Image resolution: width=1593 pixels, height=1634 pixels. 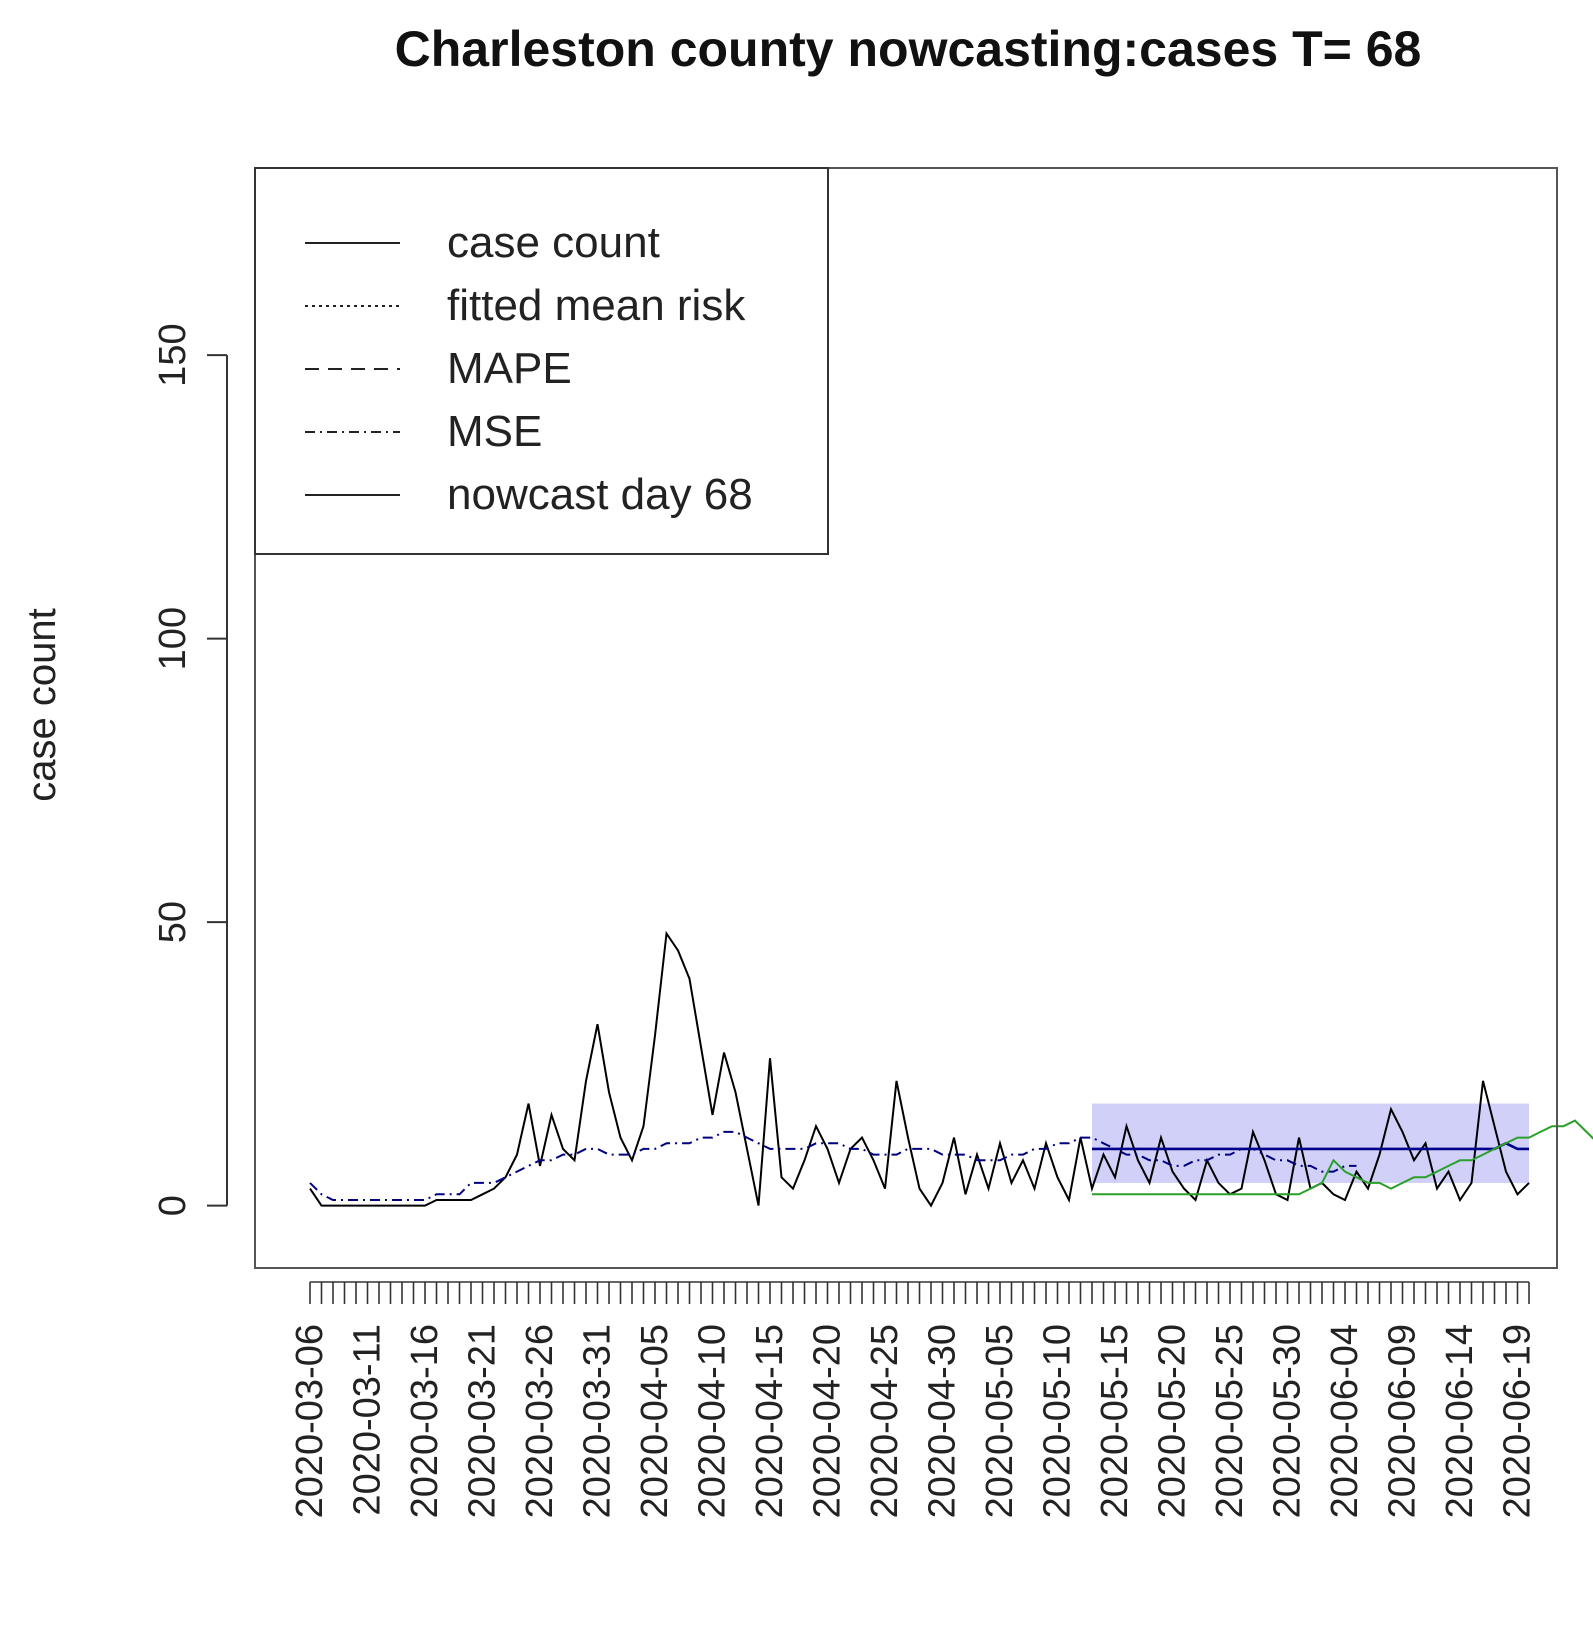 I want to click on series-layer, so click(x=951, y=1069).